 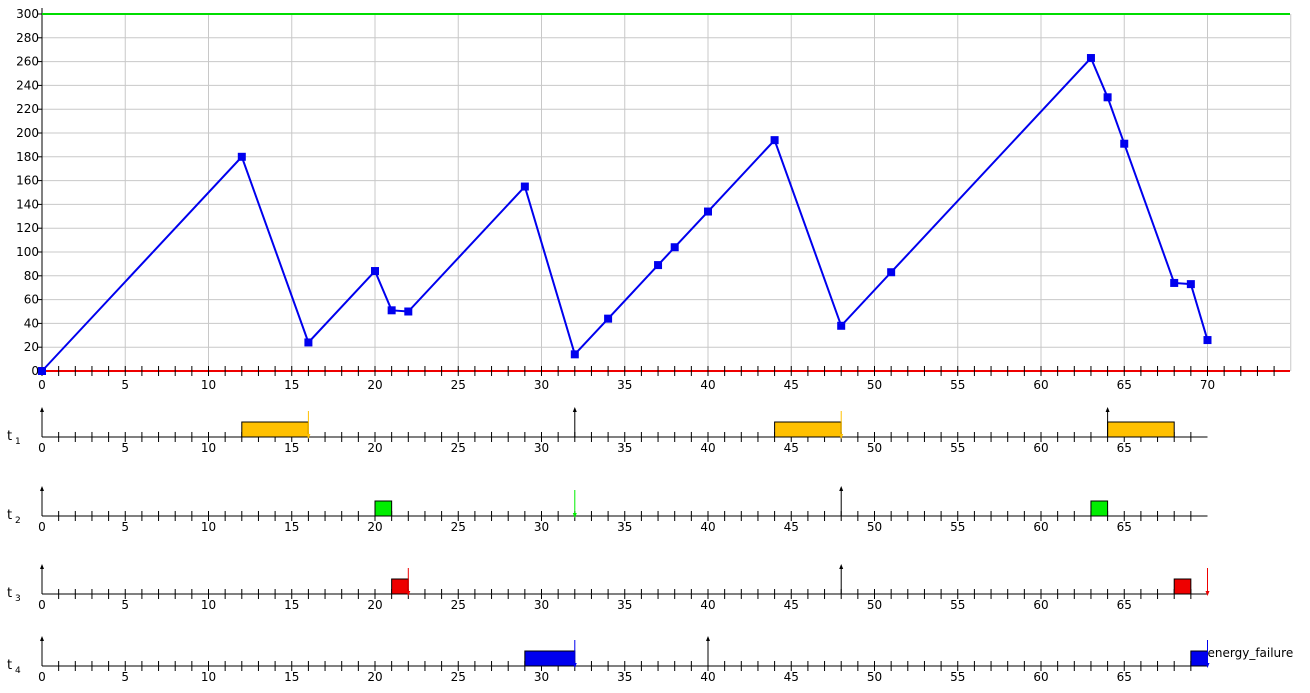 What do you see at coordinates (1207, 385) in the screenshot?
I see `x-tick-label: 70` at bounding box center [1207, 385].